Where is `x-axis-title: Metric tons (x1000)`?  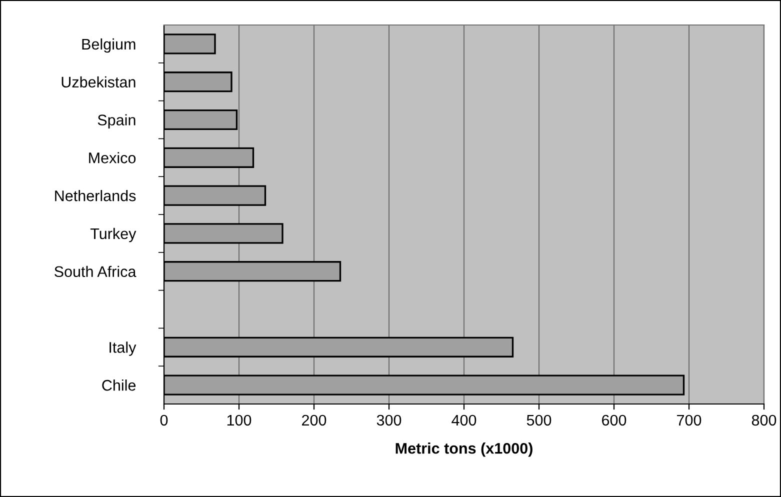 x-axis-title: Metric tons (x1000) is located at coordinates (464, 449).